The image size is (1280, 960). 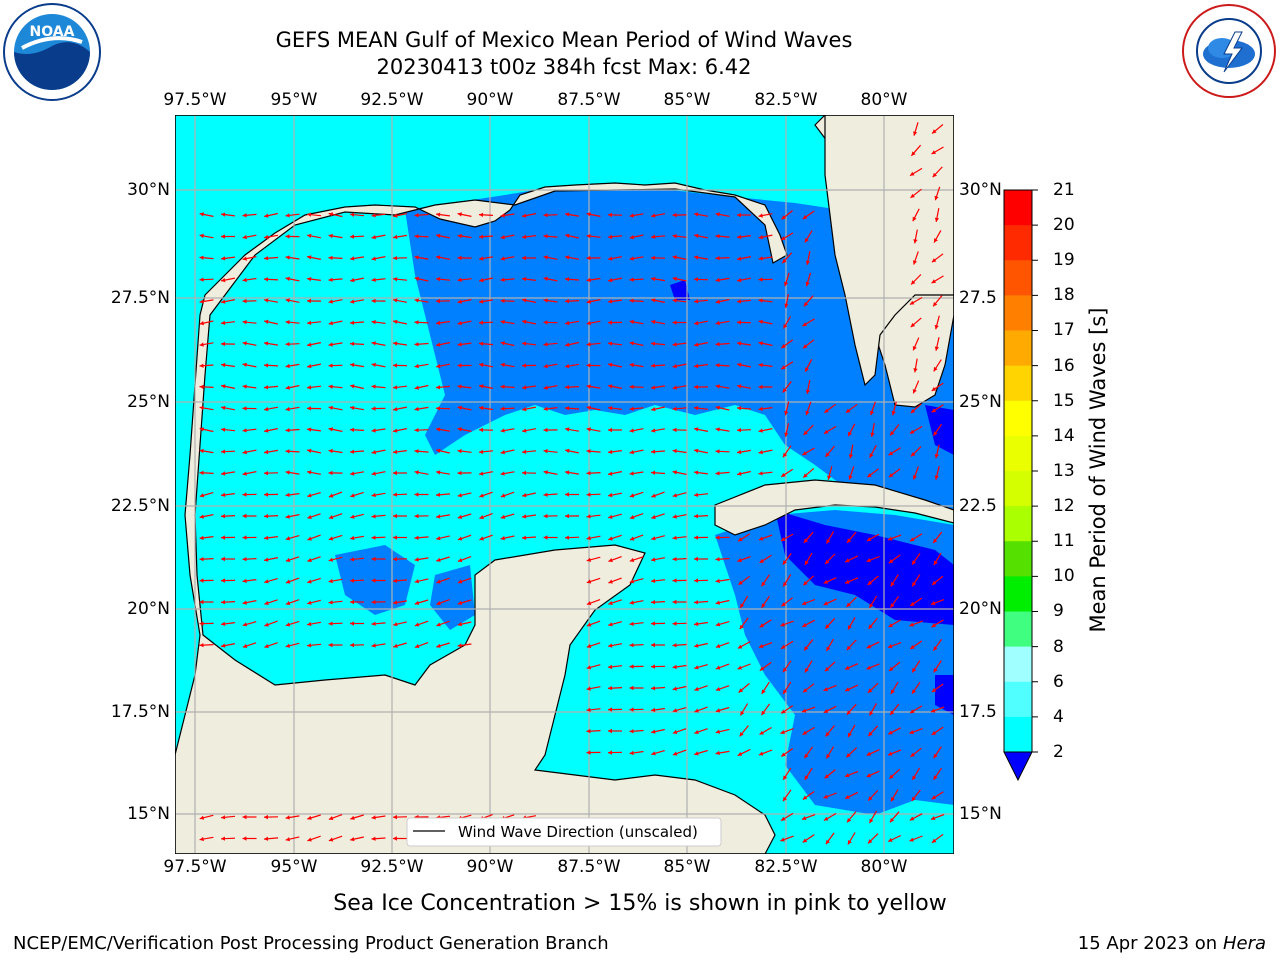 What do you see at coordinates (1064, 295) in the screenshot?
I see `colorbar-tick: 18` at bounding box center [1064, 295].